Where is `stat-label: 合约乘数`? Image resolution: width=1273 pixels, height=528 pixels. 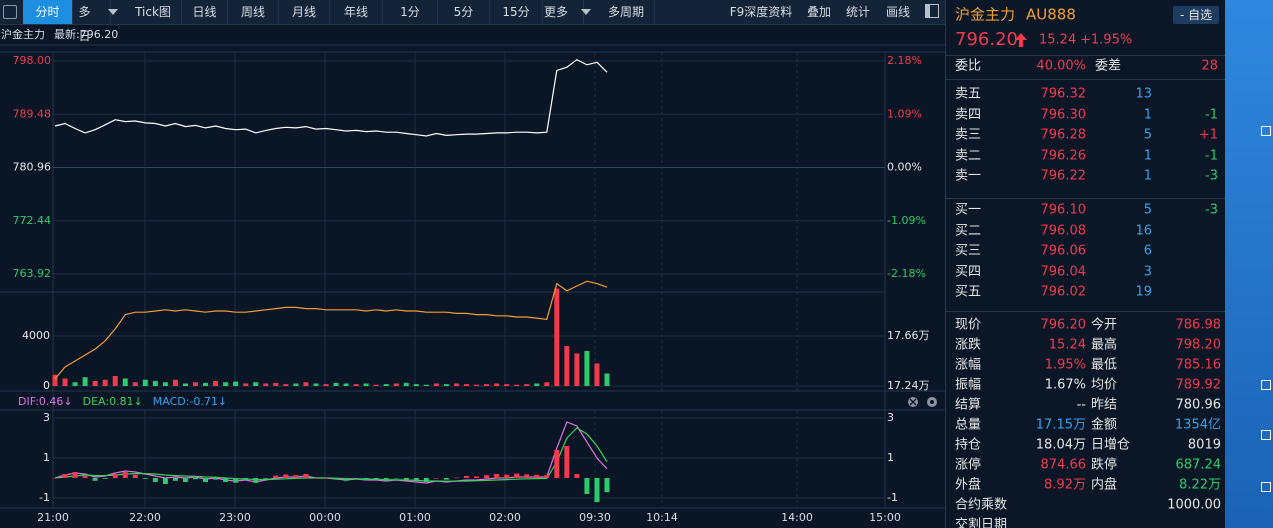 stat-label: 合约乘数 is located at coordinates (981, 505).